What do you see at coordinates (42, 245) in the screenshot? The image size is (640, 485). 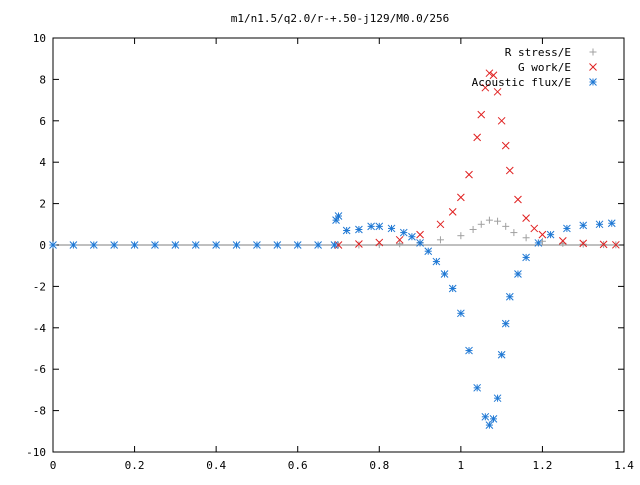 I see `y-tick-label: 0` at bounding box center [42, 245].